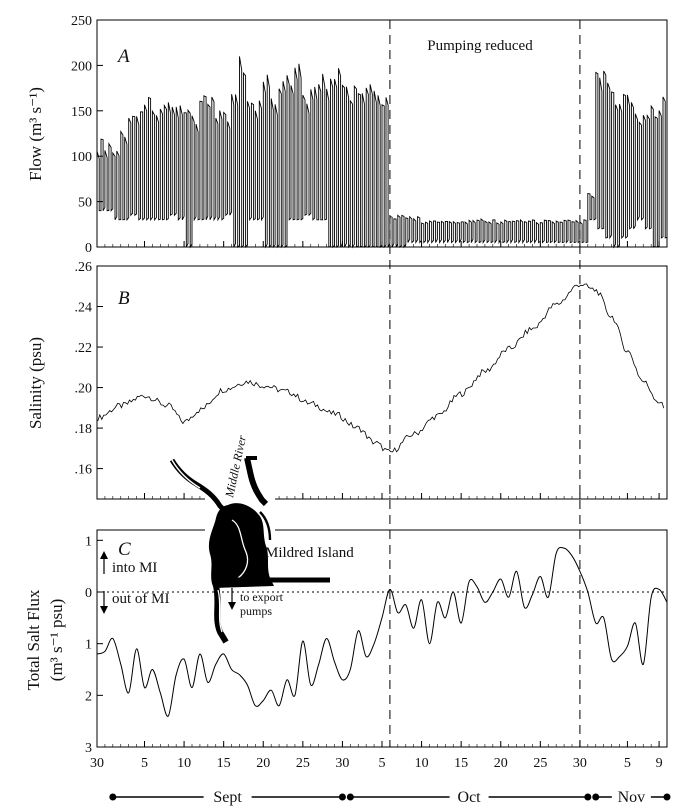  What do you see at coordinates (470, 797) in the screenshot?
I see `month-label: Oct` at bounding box center [470, 797].